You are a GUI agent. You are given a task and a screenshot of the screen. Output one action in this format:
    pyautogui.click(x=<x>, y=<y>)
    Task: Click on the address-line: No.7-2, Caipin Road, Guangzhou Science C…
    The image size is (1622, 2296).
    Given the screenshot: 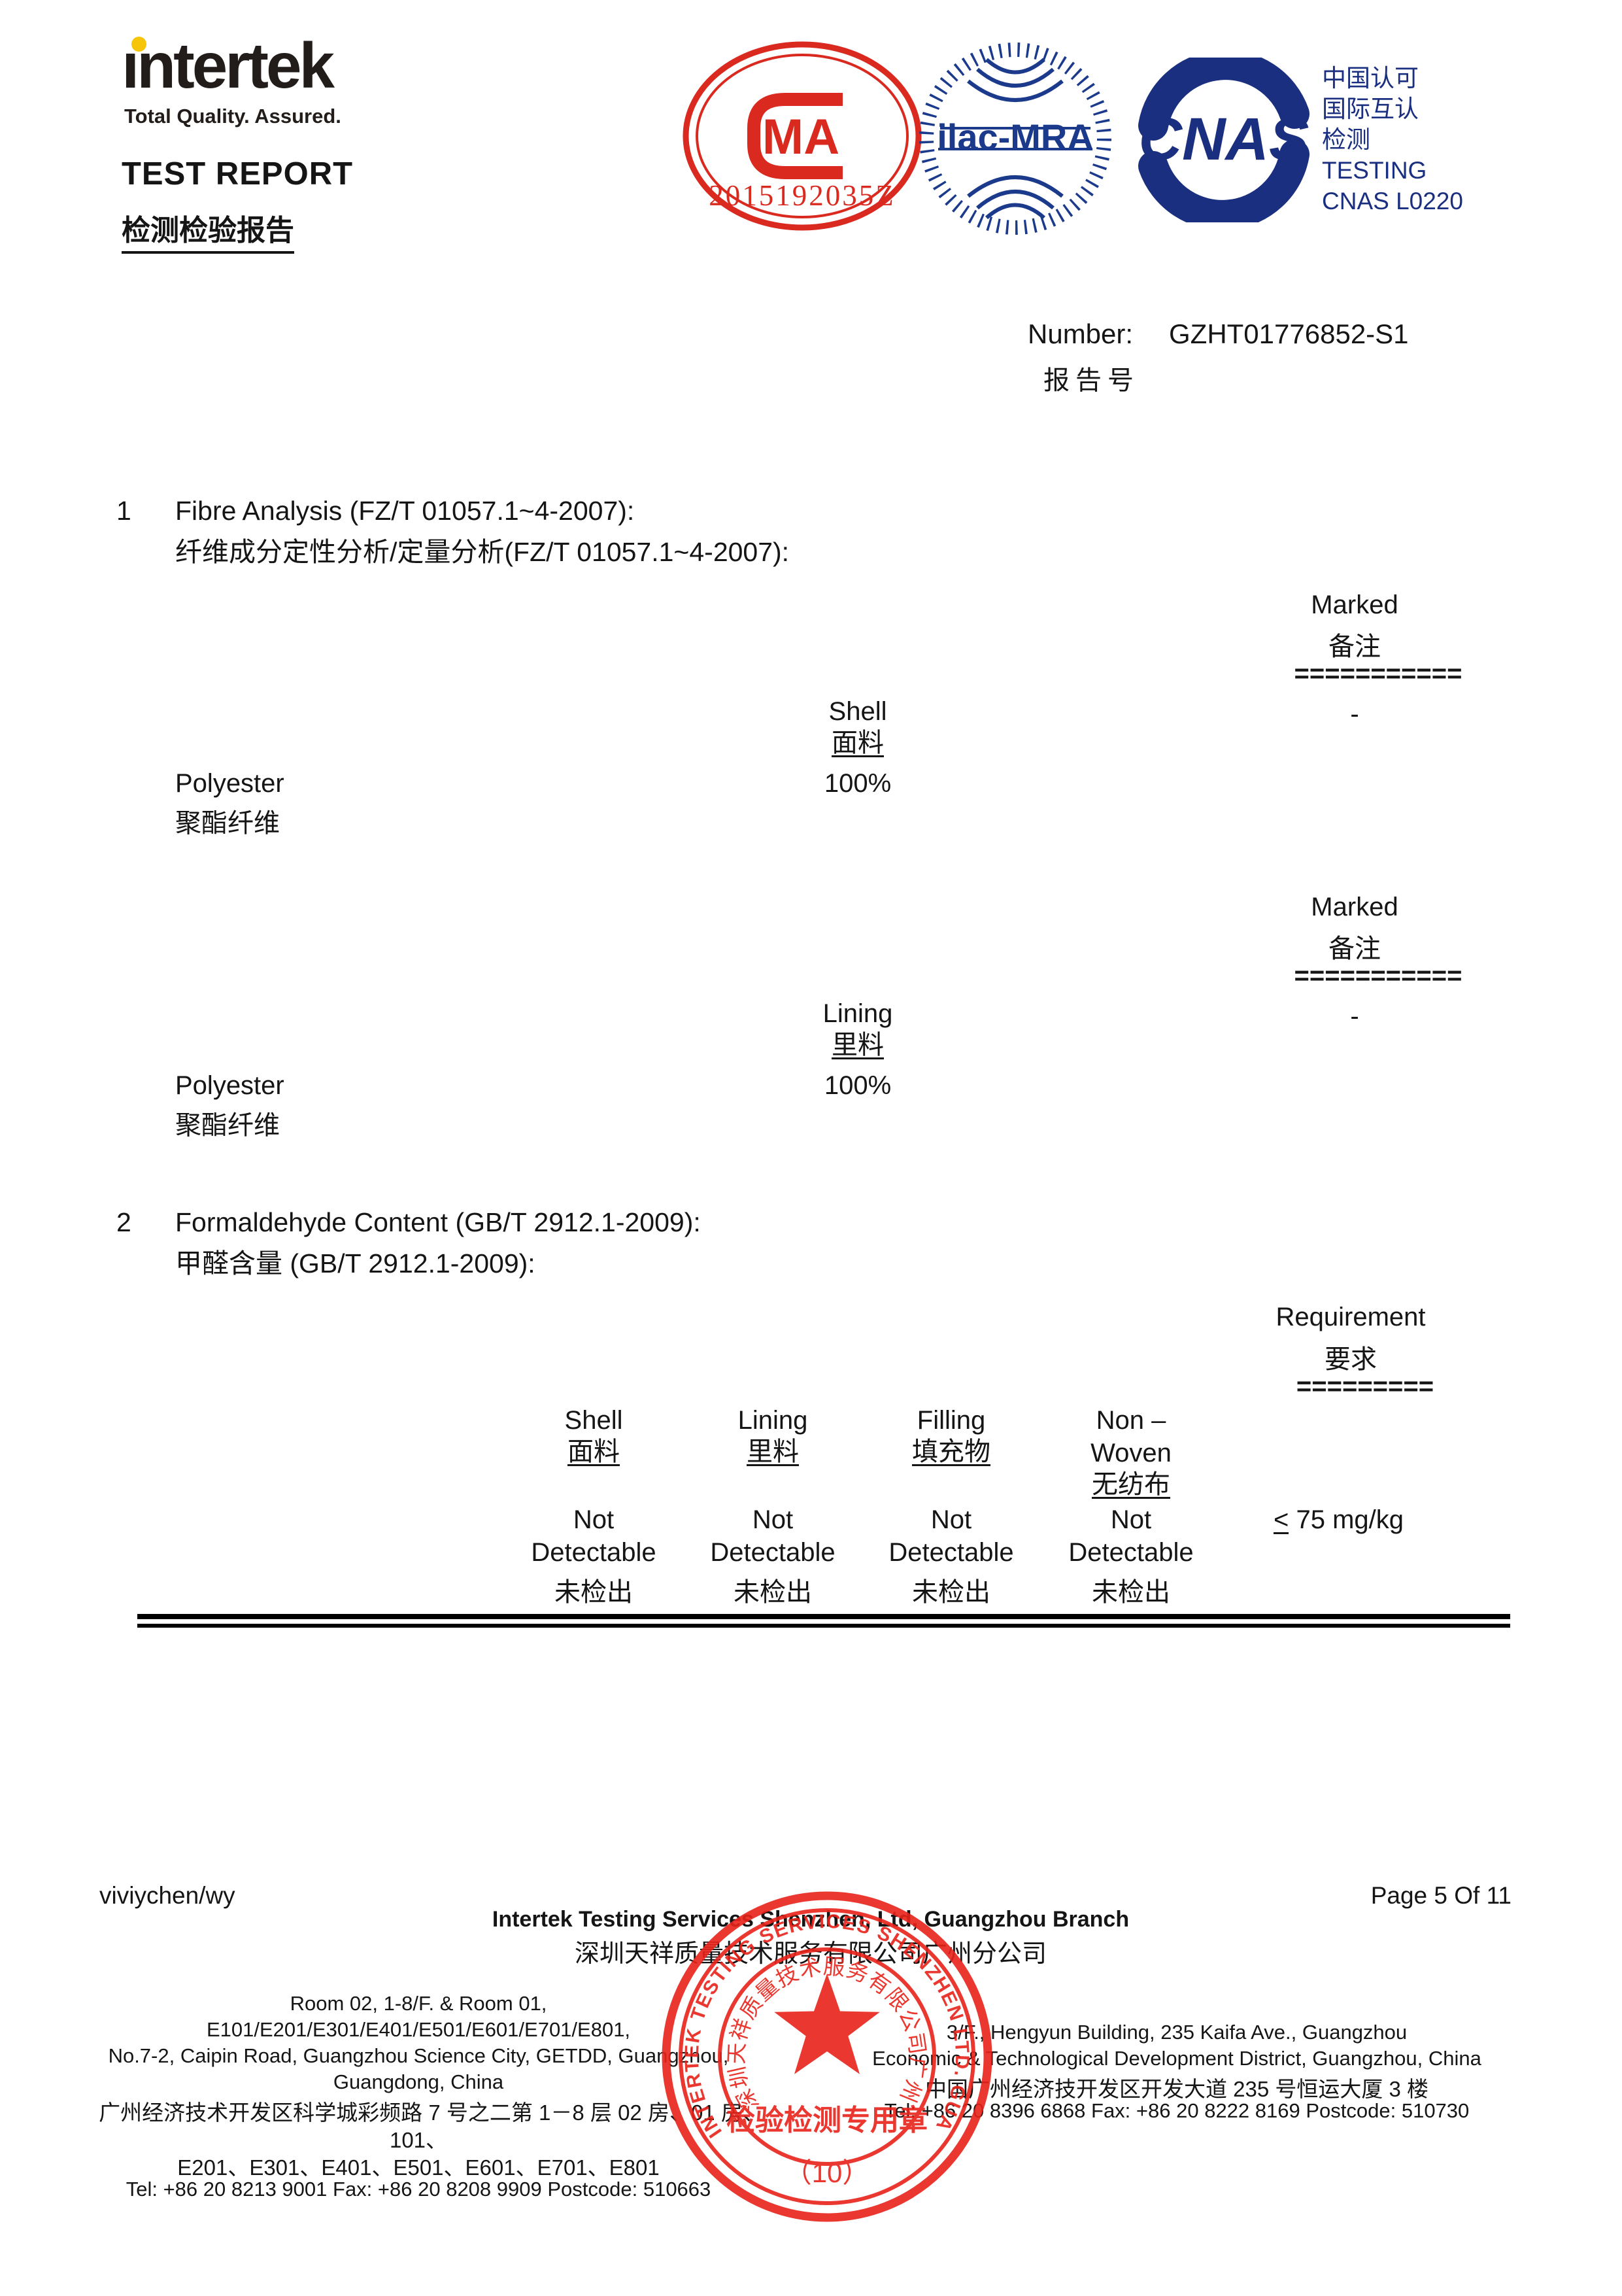 What is the action you would take?
    pyautogui.click(x=418, y=2055)
    